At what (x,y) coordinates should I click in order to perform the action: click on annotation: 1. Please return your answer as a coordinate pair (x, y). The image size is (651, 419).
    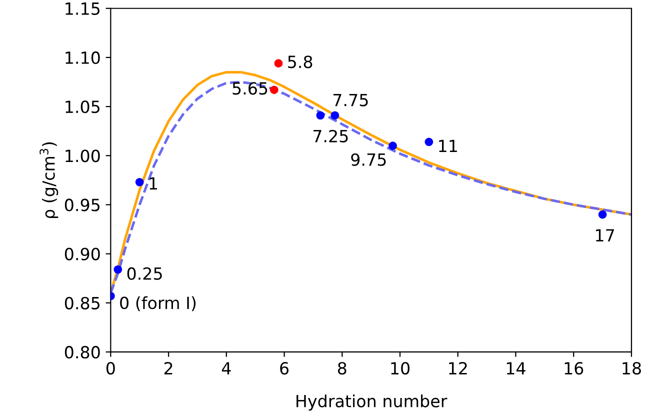
    Looking at the image, I should click on (153, 183).